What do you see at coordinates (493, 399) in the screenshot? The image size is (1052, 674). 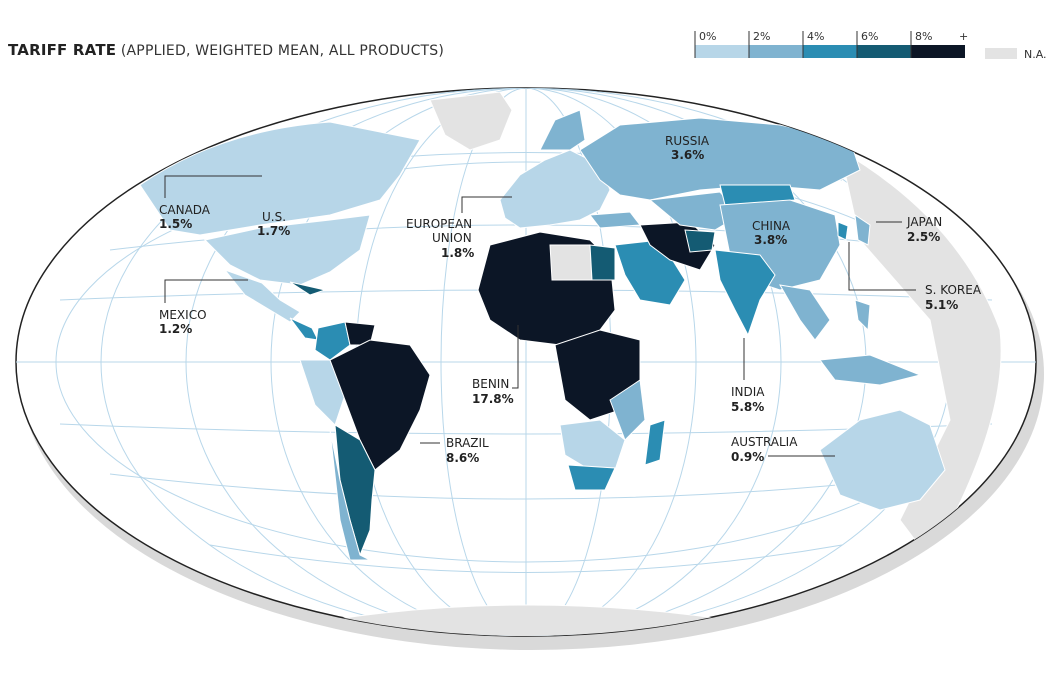 I see `callout-benin-value: 17.8%` at bounding box center [493, 399].